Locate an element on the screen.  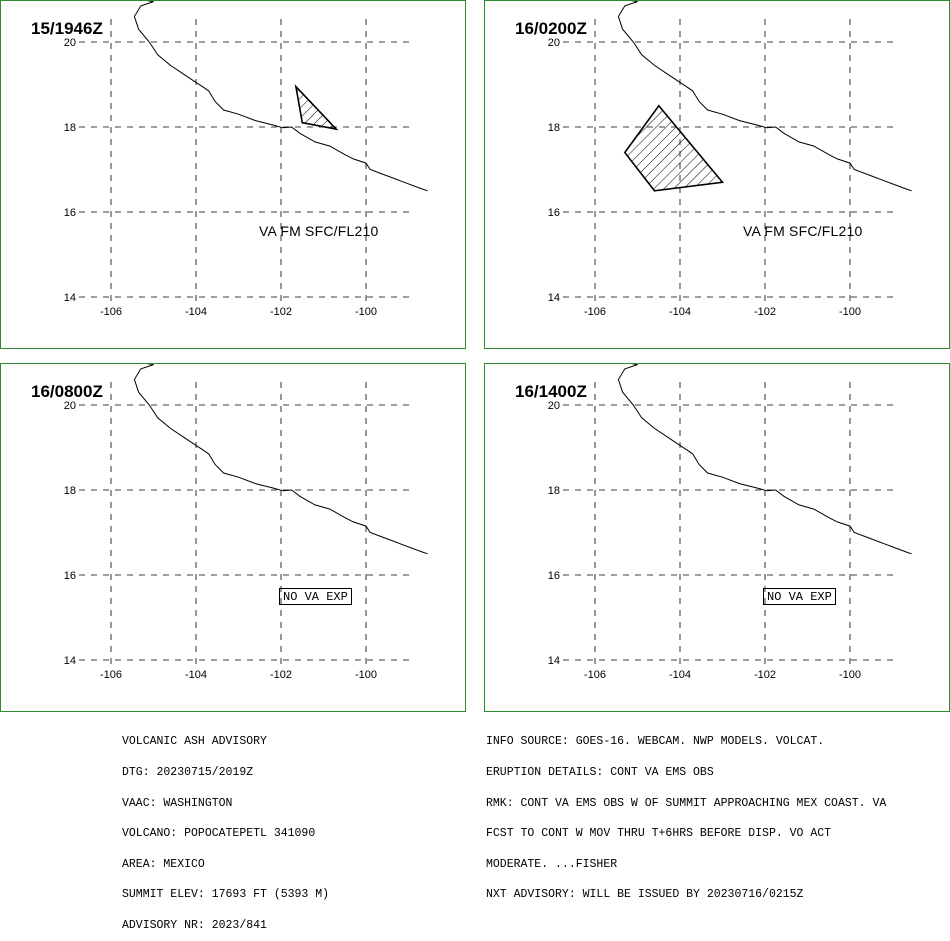
advisory-line: VOLCANIC ASH ADVISORY is located at coordinates (194, 742).